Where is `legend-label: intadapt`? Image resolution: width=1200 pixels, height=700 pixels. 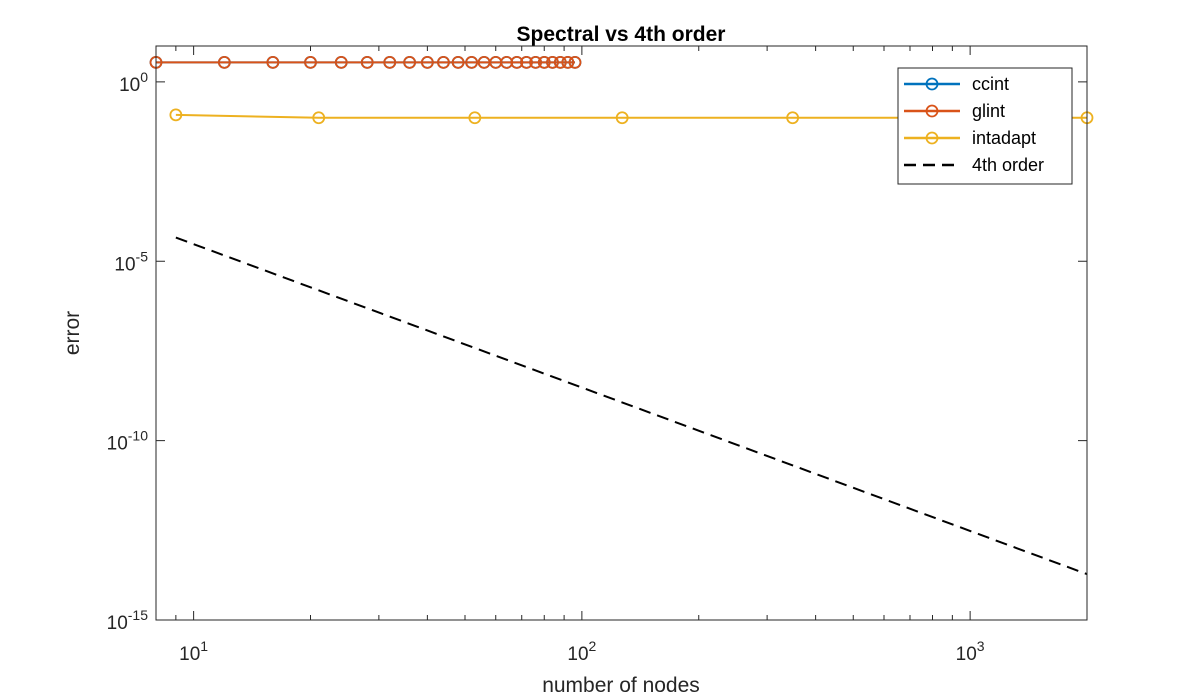
legend-label: intadapt is located at coordinates (1004, 138).